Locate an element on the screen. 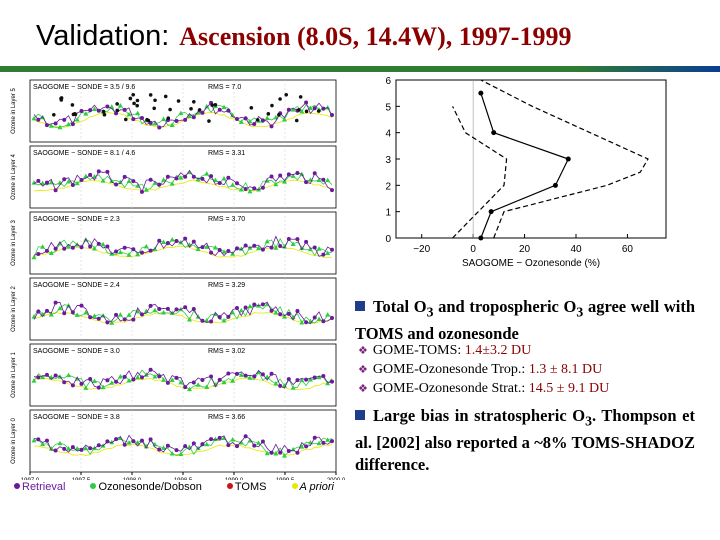  legend-toms: TOMS is located at coordinates (246, 487).